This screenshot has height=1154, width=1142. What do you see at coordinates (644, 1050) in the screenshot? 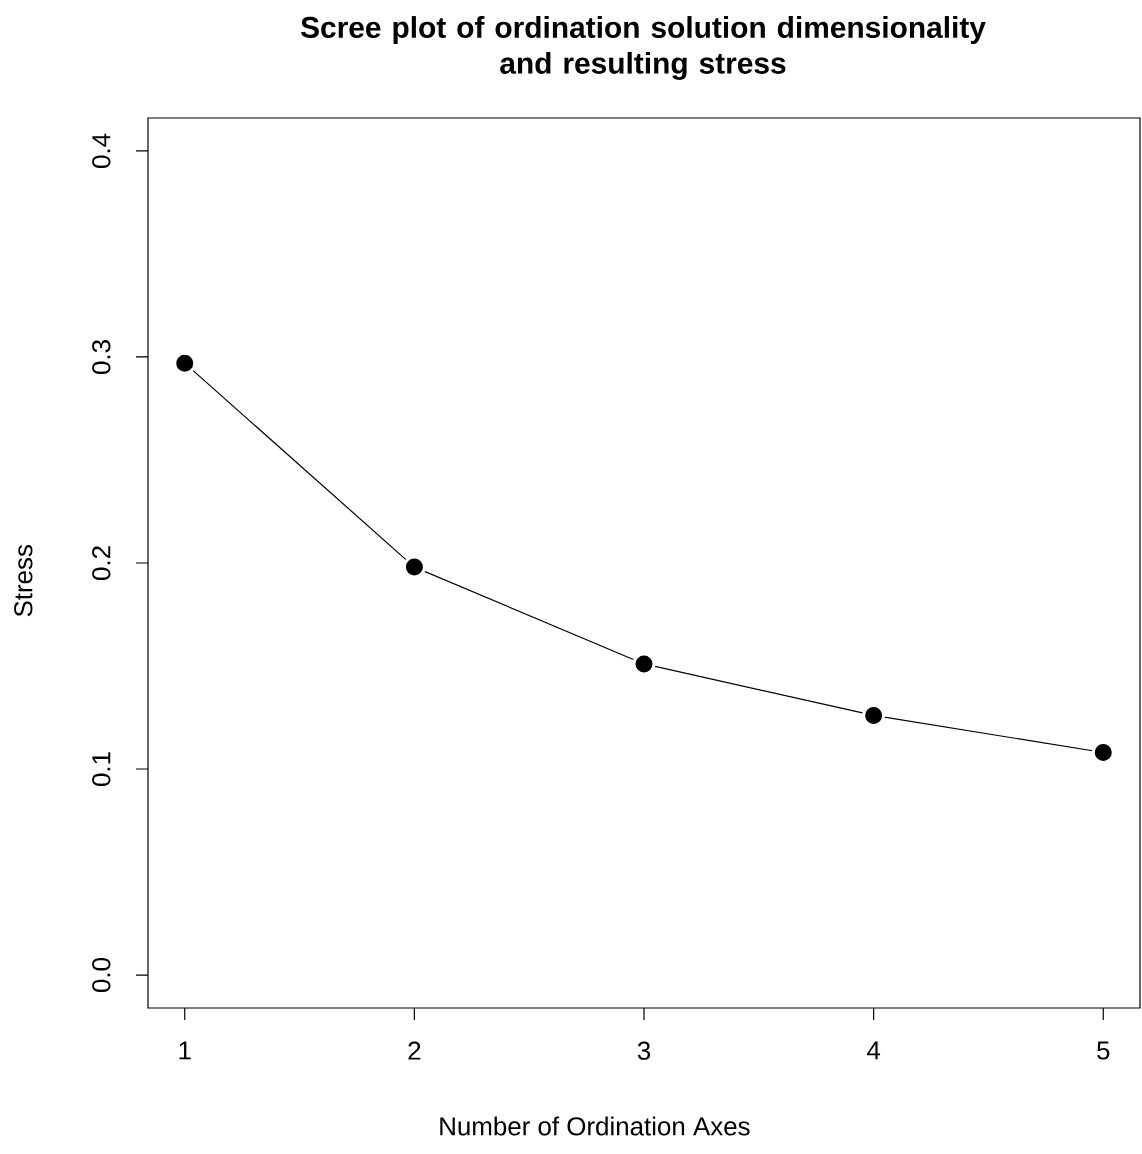
I see `x-tick-label: 3` at bounding box center [644, 1050].